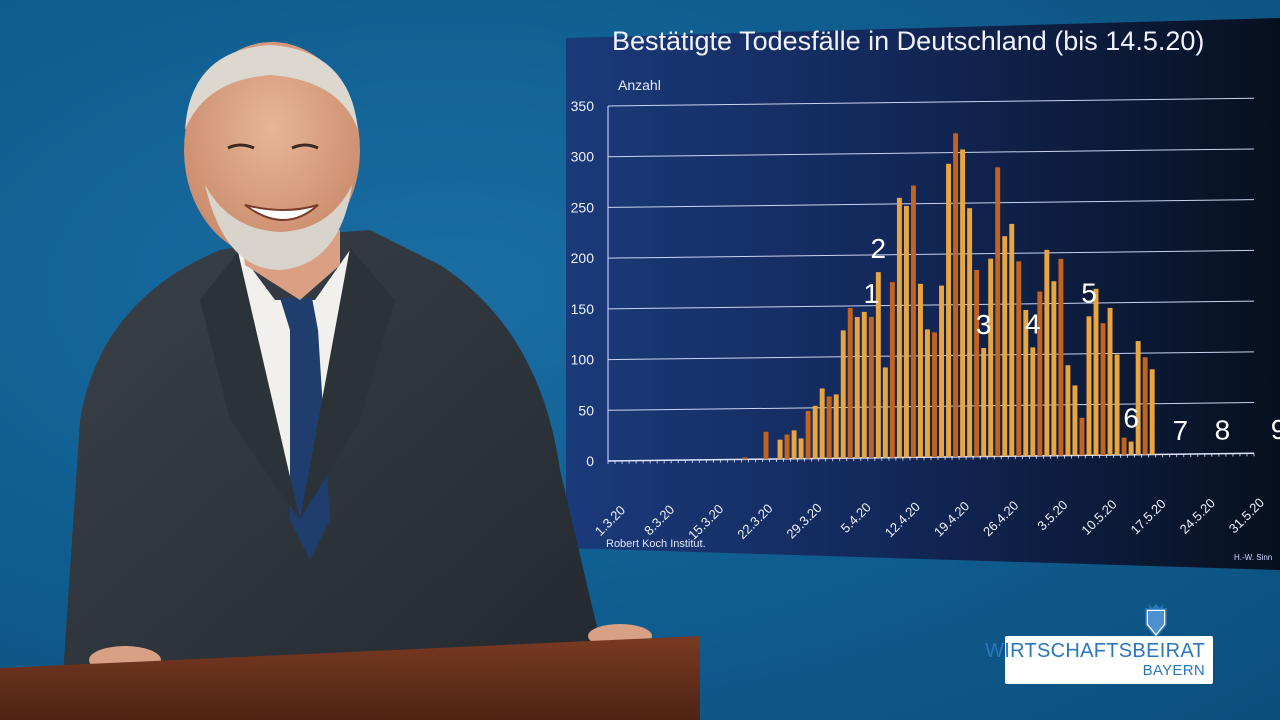 The height and width of the screenshot is (720, 1280). Describe the element at coordinates (879, 248) in the screenshot. I see `peak-annotation: 2` at that location.